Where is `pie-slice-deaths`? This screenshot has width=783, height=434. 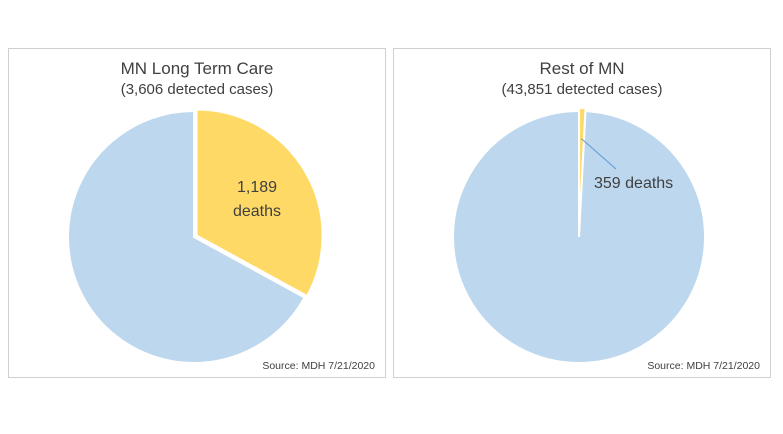 pie-slice-deaths is located at coordinates (259, 203).